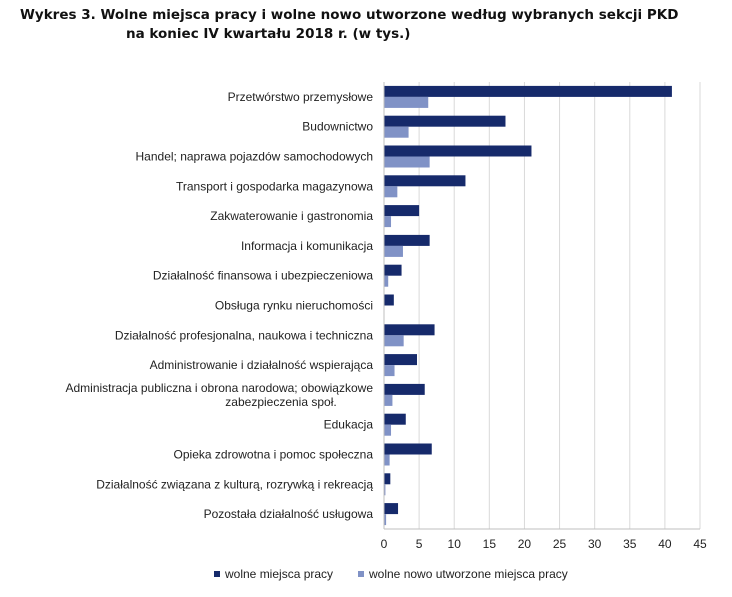 This screenshot has width=732, height=597. I want to click on category-label: Przetwórstwo przemysłowe, so click(301, 97).